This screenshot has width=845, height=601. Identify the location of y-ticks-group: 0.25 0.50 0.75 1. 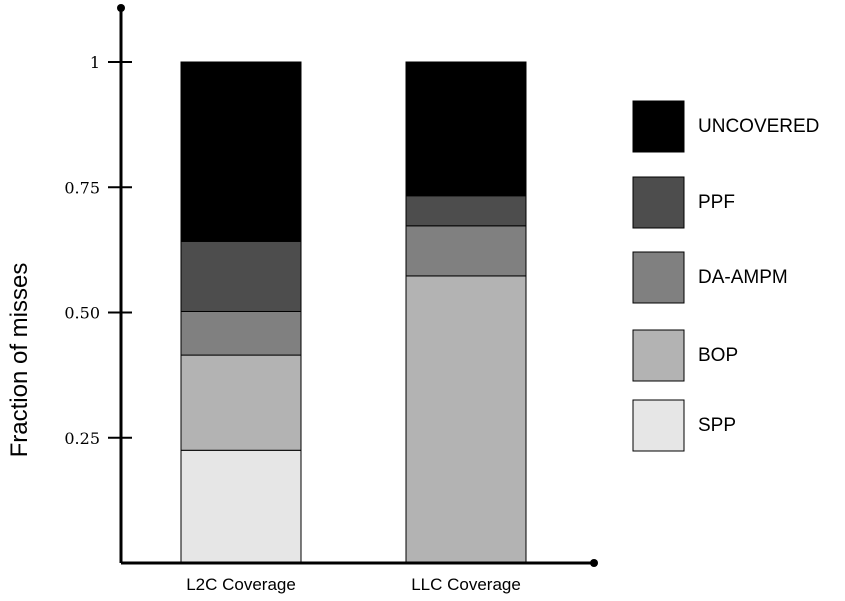
(98, 250).